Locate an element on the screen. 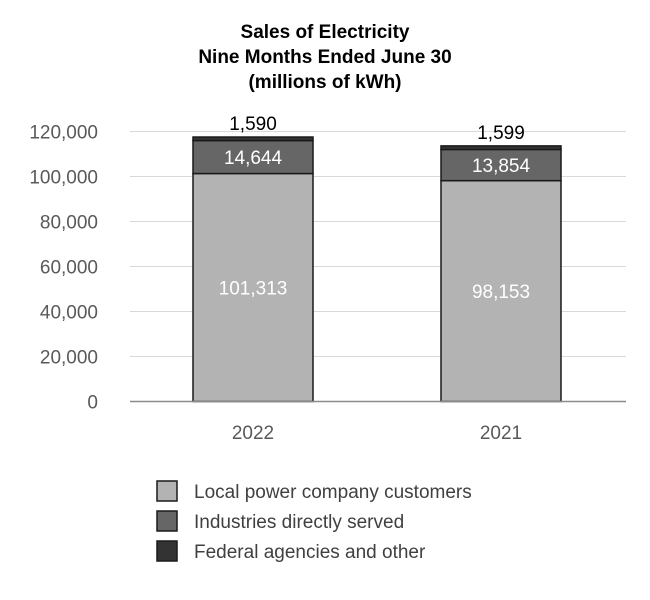 Image resolution: width=650 pixels, height=600 pixels. data-label-industries-segment: 13,854 is located at coordinates (501, 166).